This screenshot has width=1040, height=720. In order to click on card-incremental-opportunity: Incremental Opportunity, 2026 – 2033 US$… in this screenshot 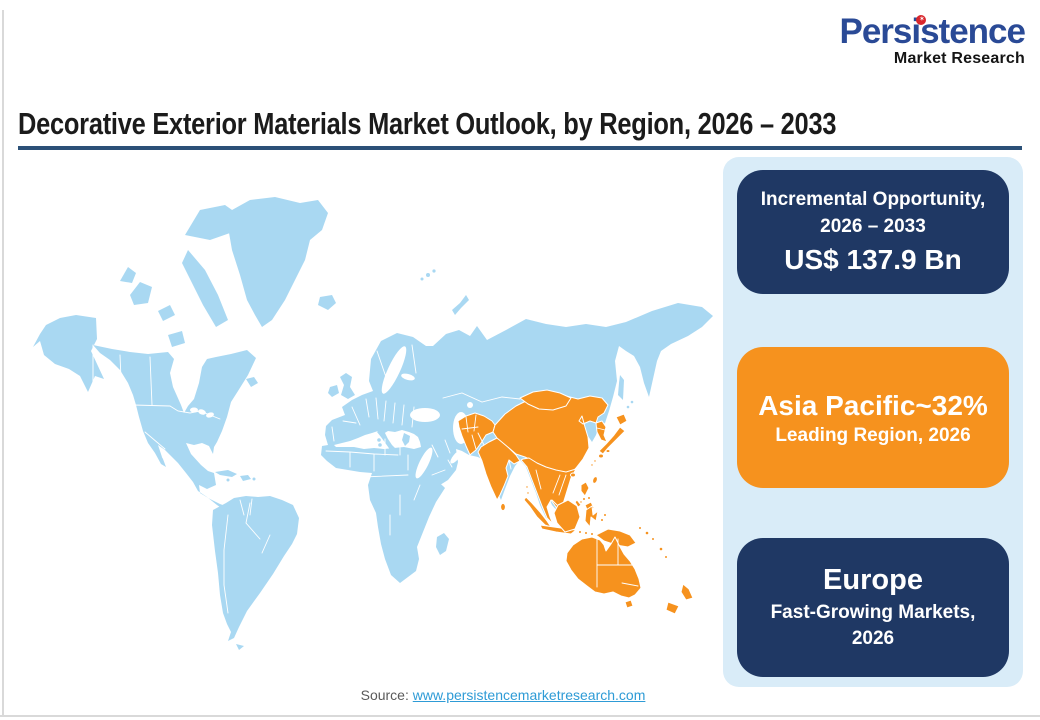, I will do `click(873, 232)`.